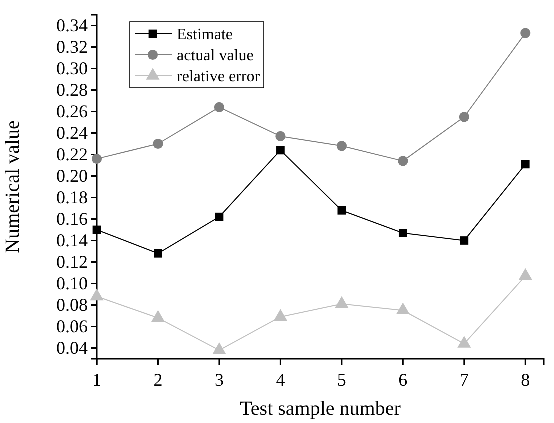 The height and width of the screenshot is (423, 554). What do you see at coordinates (464, 380) in the screenshot?
I see `x-tick-label: 7` at bounding box center [464, 380].